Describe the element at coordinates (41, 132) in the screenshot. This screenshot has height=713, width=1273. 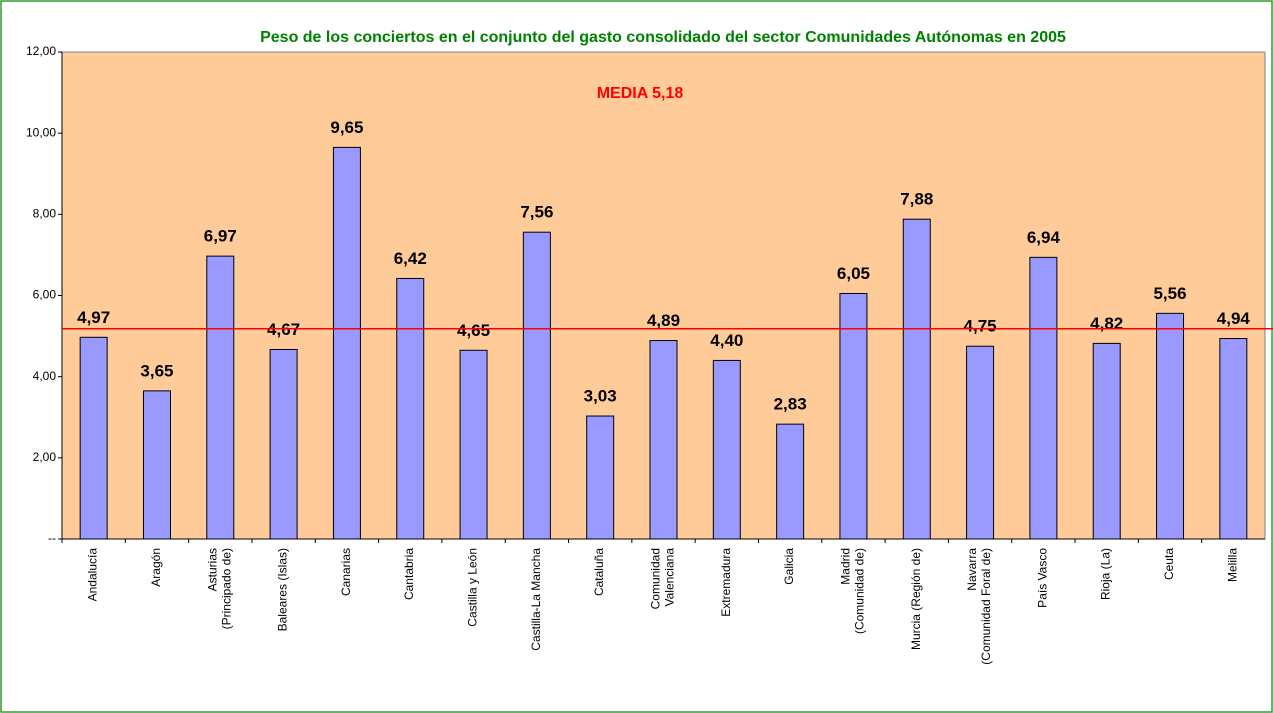
I see `y-tick-label: 10,00` at that location.